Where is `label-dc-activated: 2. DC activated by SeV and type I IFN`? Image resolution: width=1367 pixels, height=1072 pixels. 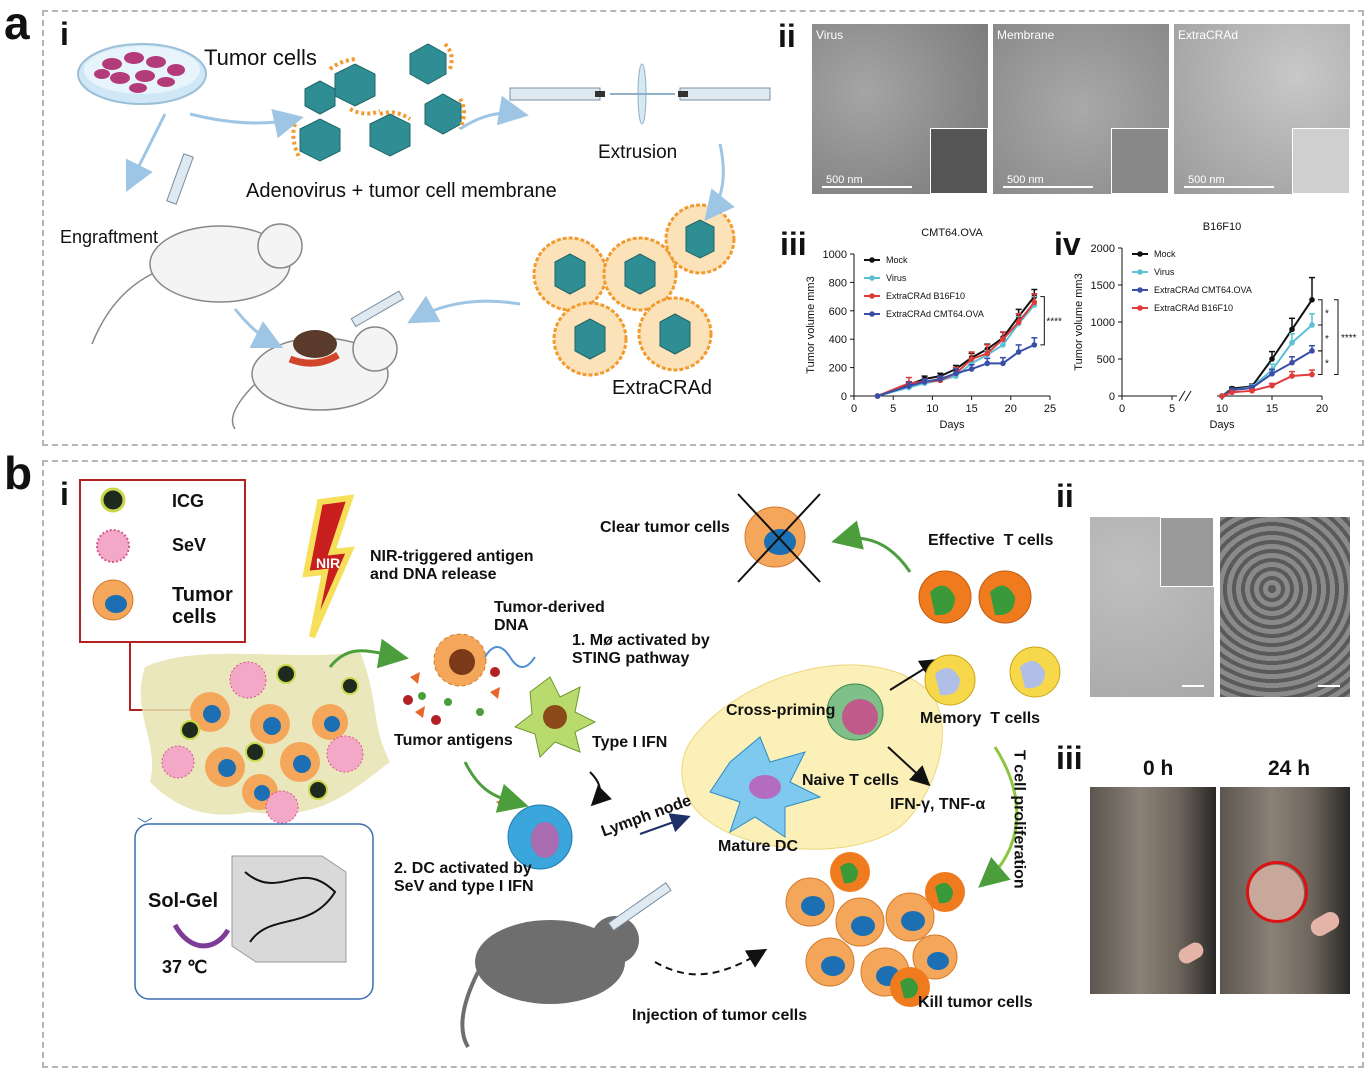 label-dc-activated: 2. DC activated by SeV and type I IFN is located at coordinates (464, 877).